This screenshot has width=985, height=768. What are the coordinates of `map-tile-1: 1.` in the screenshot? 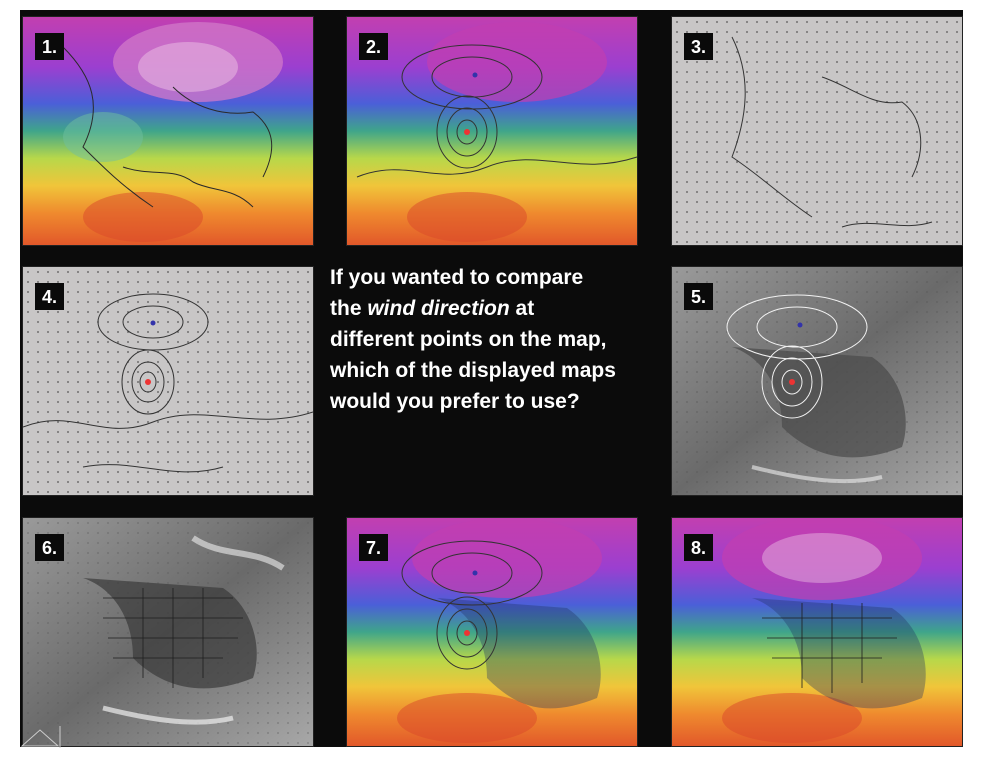 It's located at (168, 131).